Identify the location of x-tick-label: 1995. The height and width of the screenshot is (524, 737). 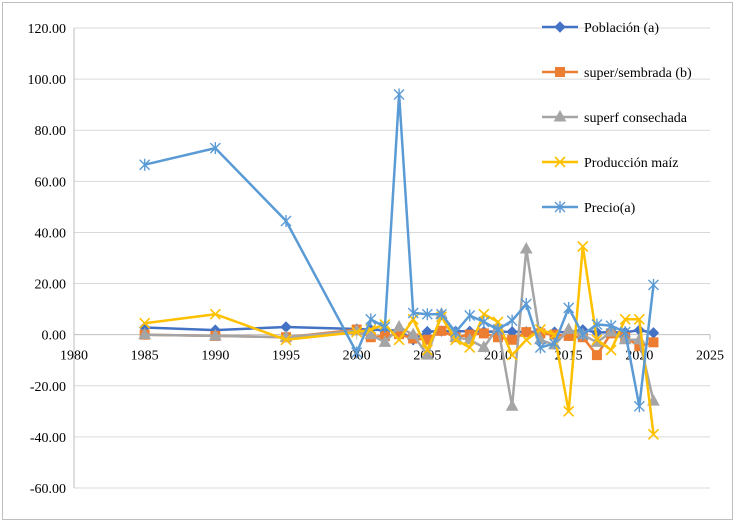
(286, 356).